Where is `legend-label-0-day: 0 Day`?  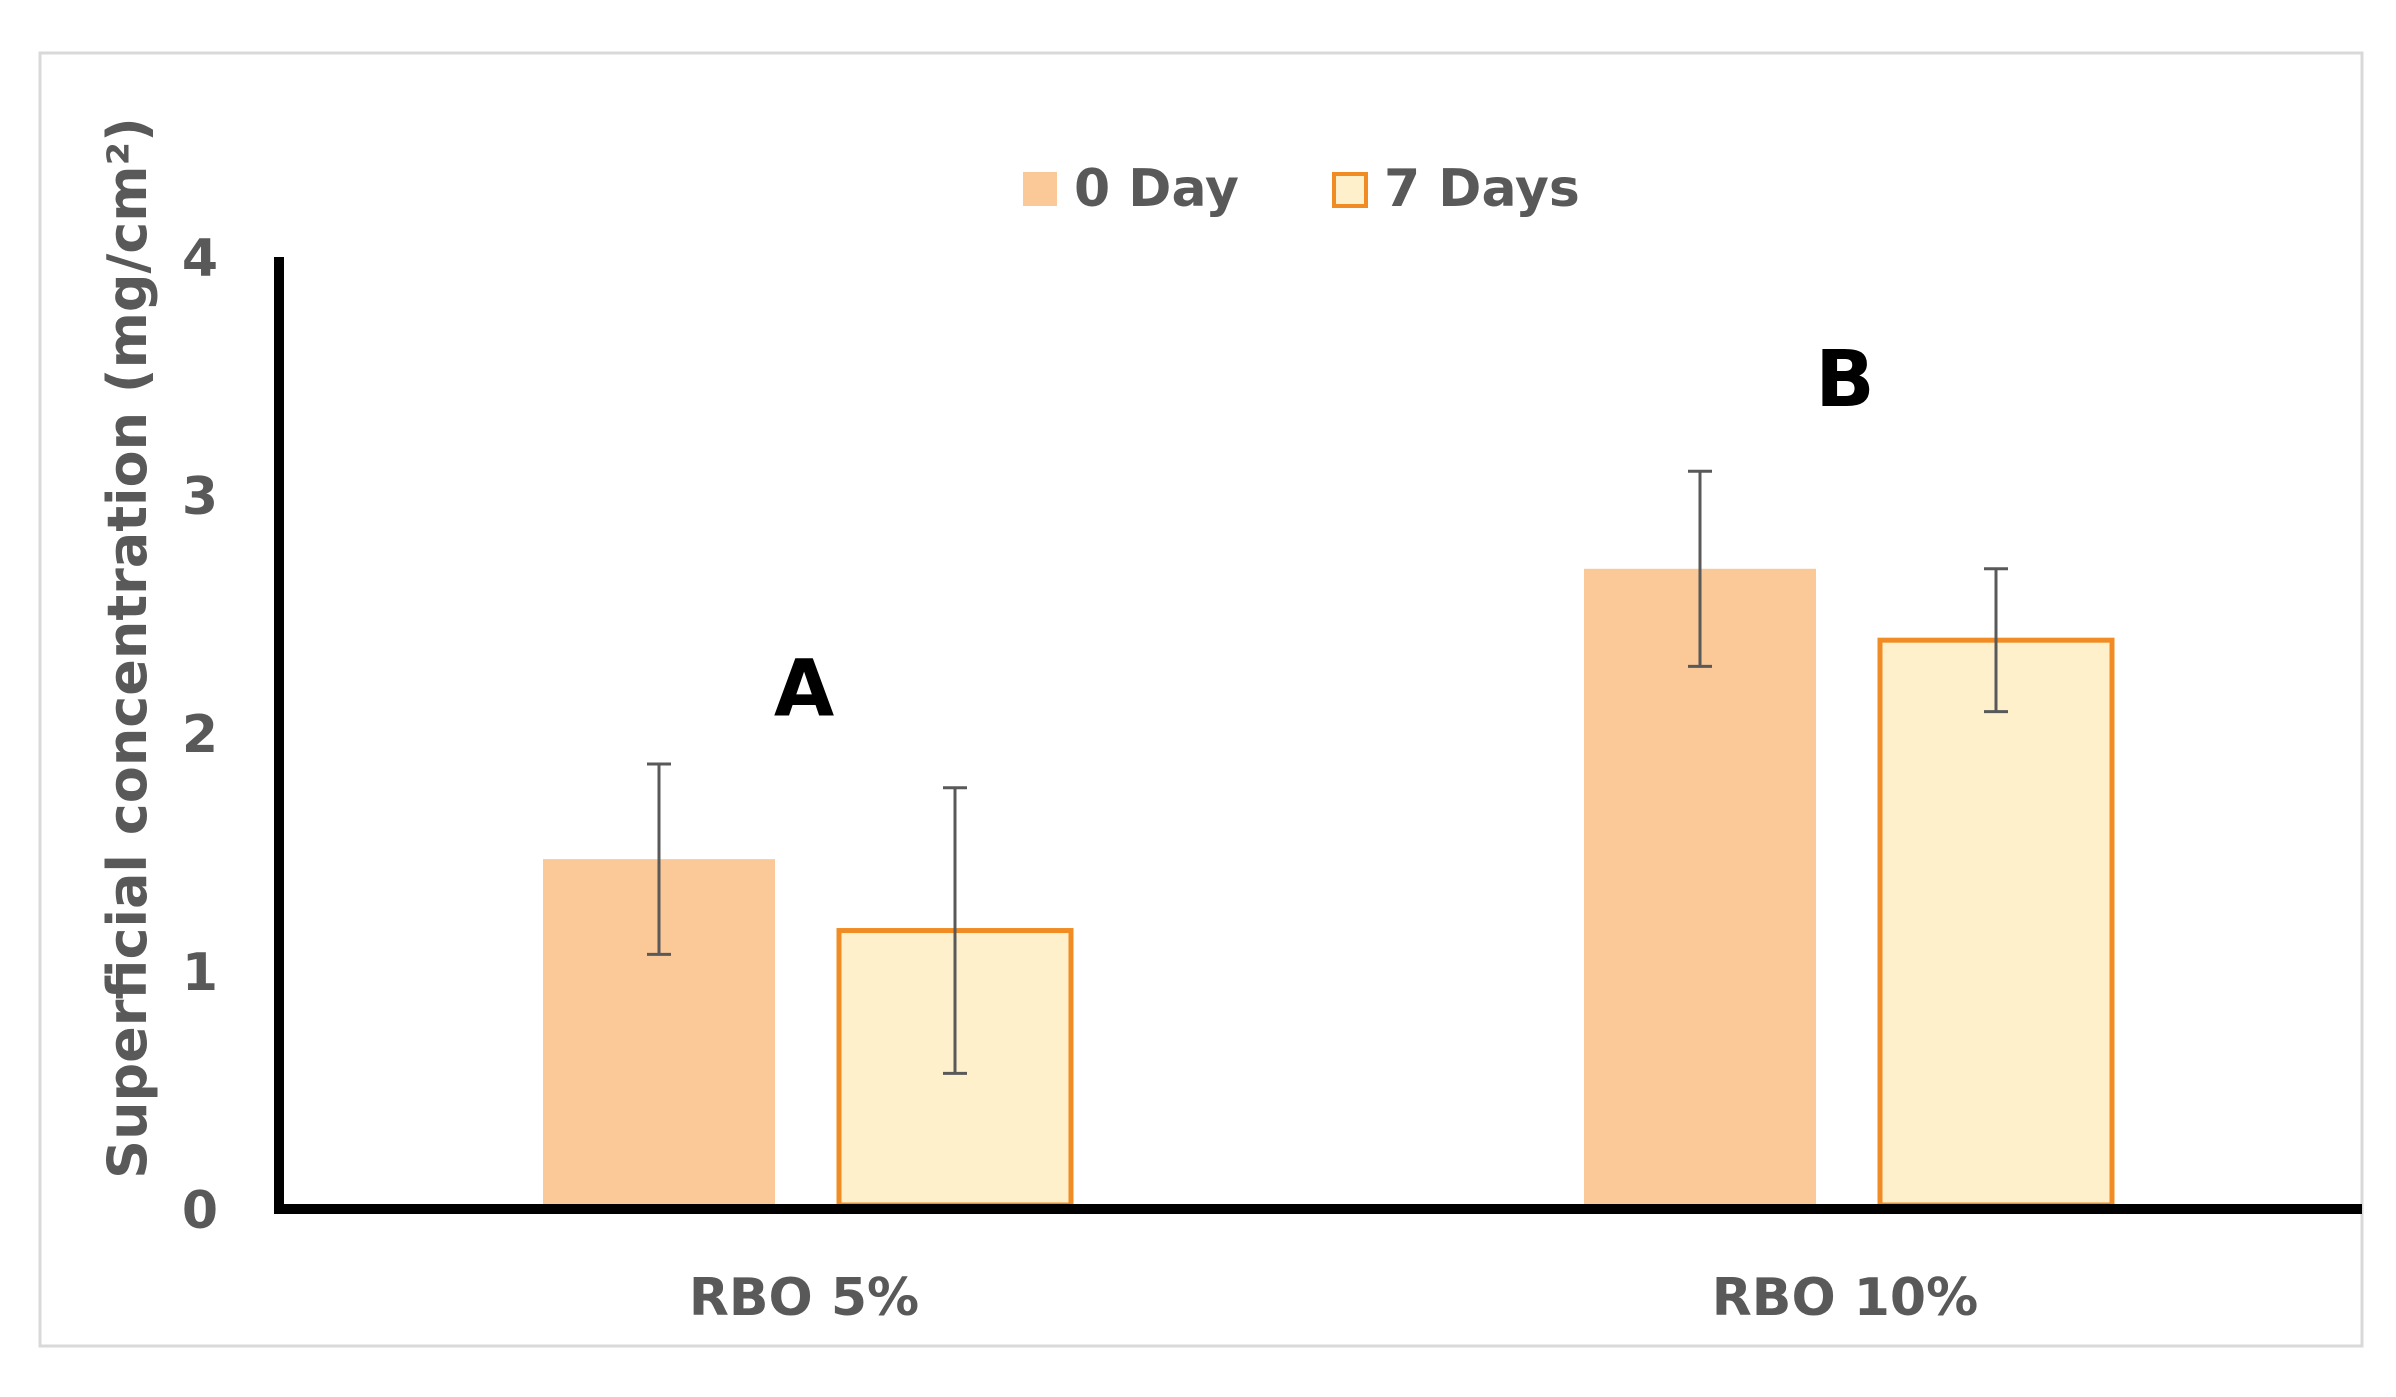
legend-label-0-day: 0 Day is located at coordinates (1156, 189).